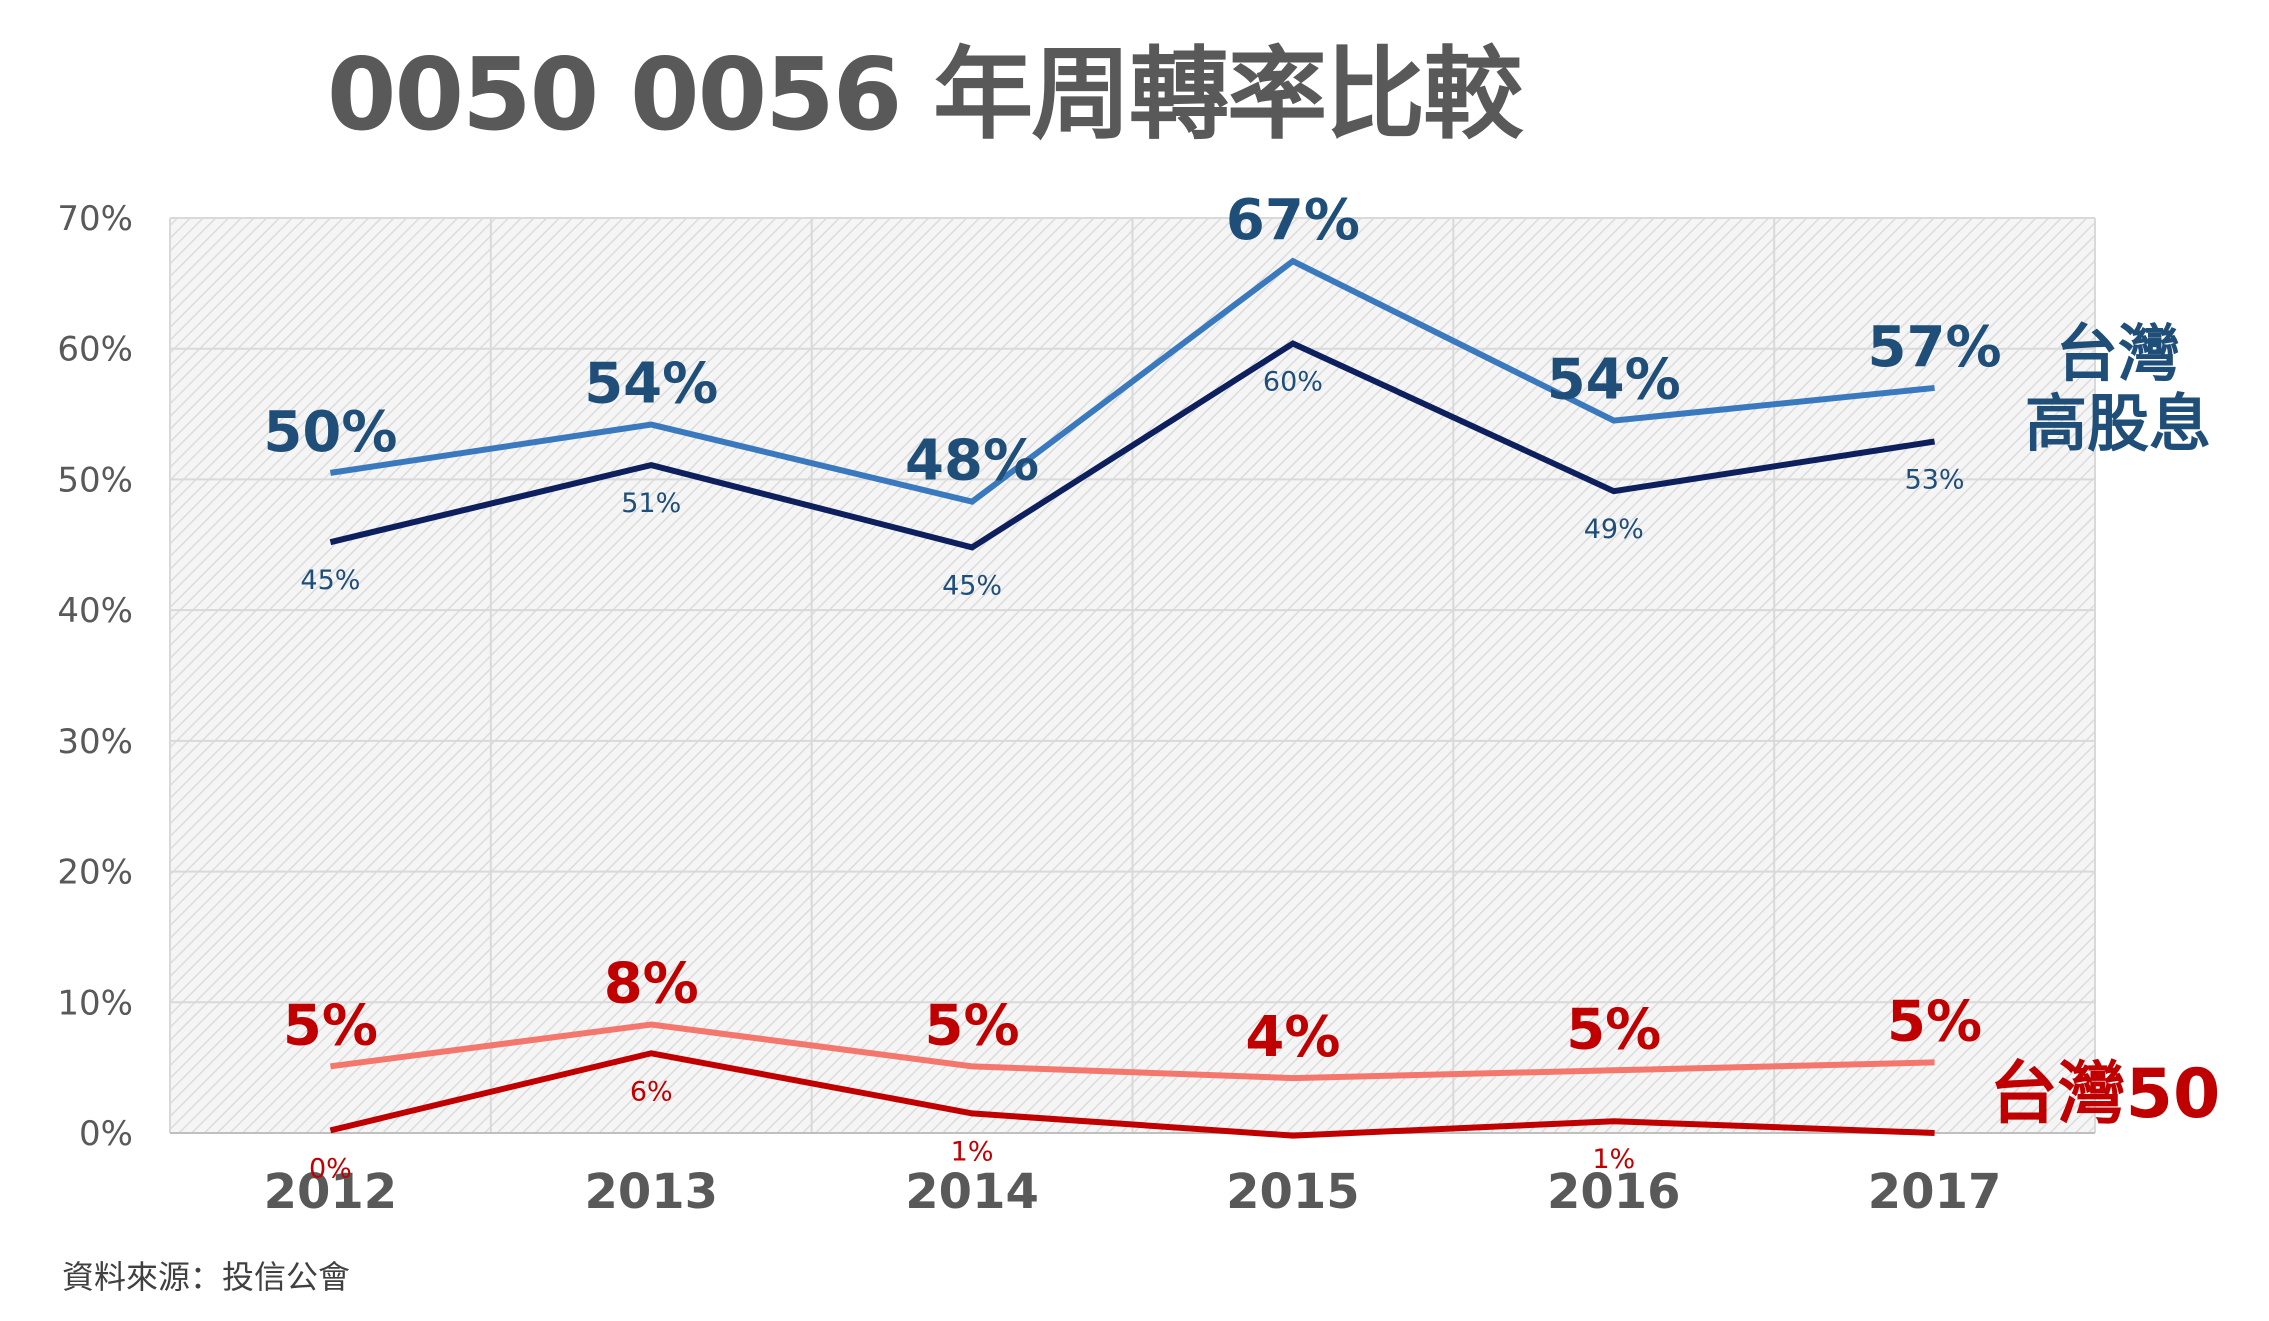  Describe the element at coordinates (1614, 529) in the screenshot. I see `data-label: 49%` at that location.